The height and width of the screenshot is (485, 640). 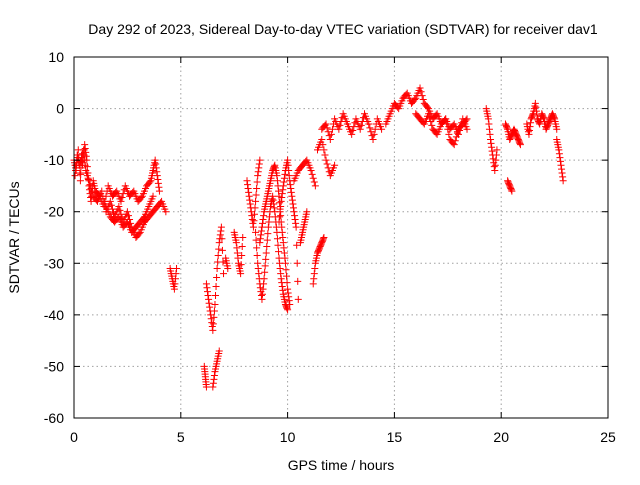 I want to click on x-axis-label: GPS time / hours, so click(x=341, y=465).